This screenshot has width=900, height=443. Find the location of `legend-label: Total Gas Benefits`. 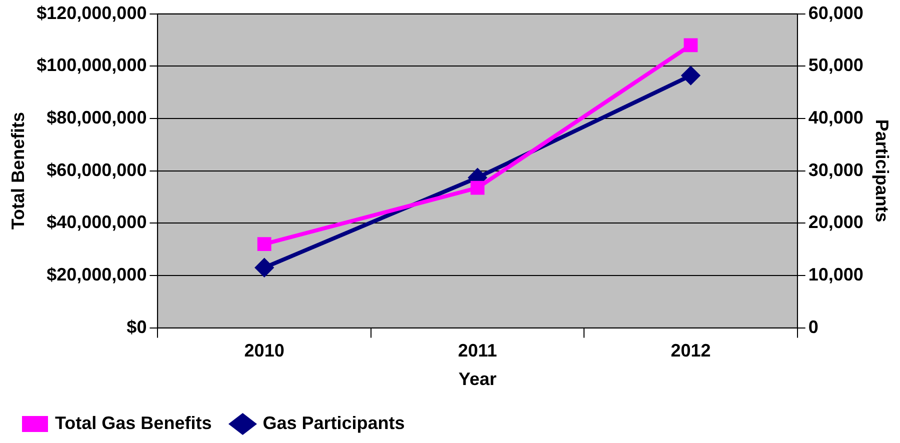

legend-label: Total Gas Benefits is located at coordinates (133, 422).